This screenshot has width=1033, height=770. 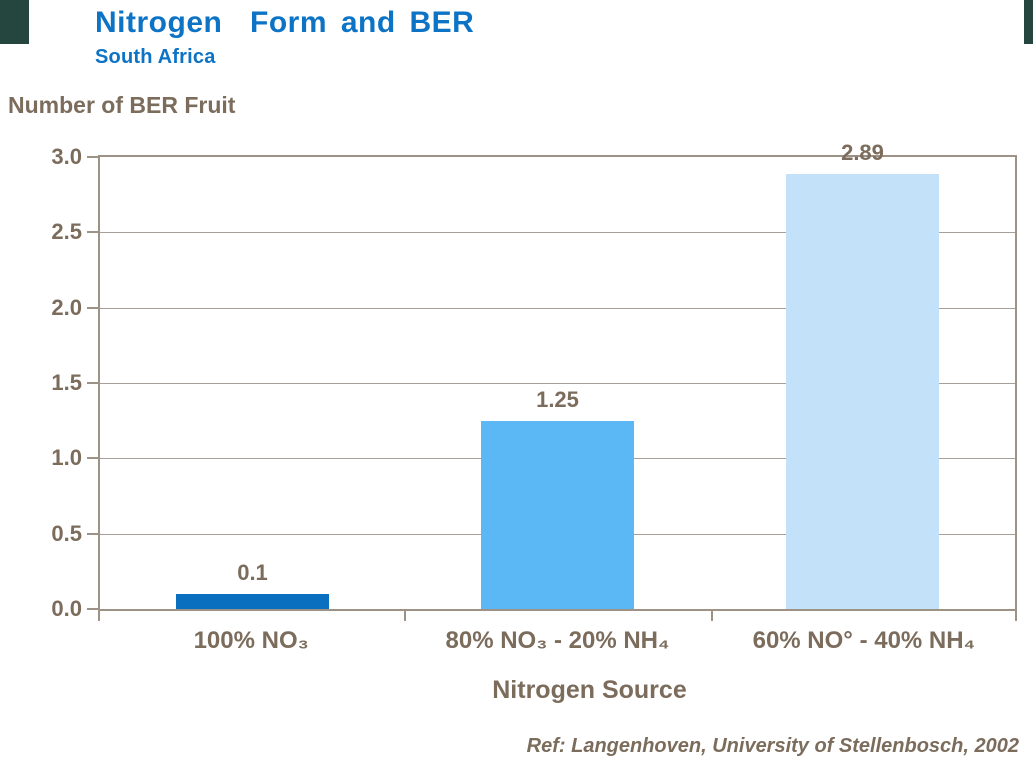 What do you see at coordinates (155, 57) in the screenshot?
I see `chart-subtitle: South Africa` at bounding box center [155, 57].